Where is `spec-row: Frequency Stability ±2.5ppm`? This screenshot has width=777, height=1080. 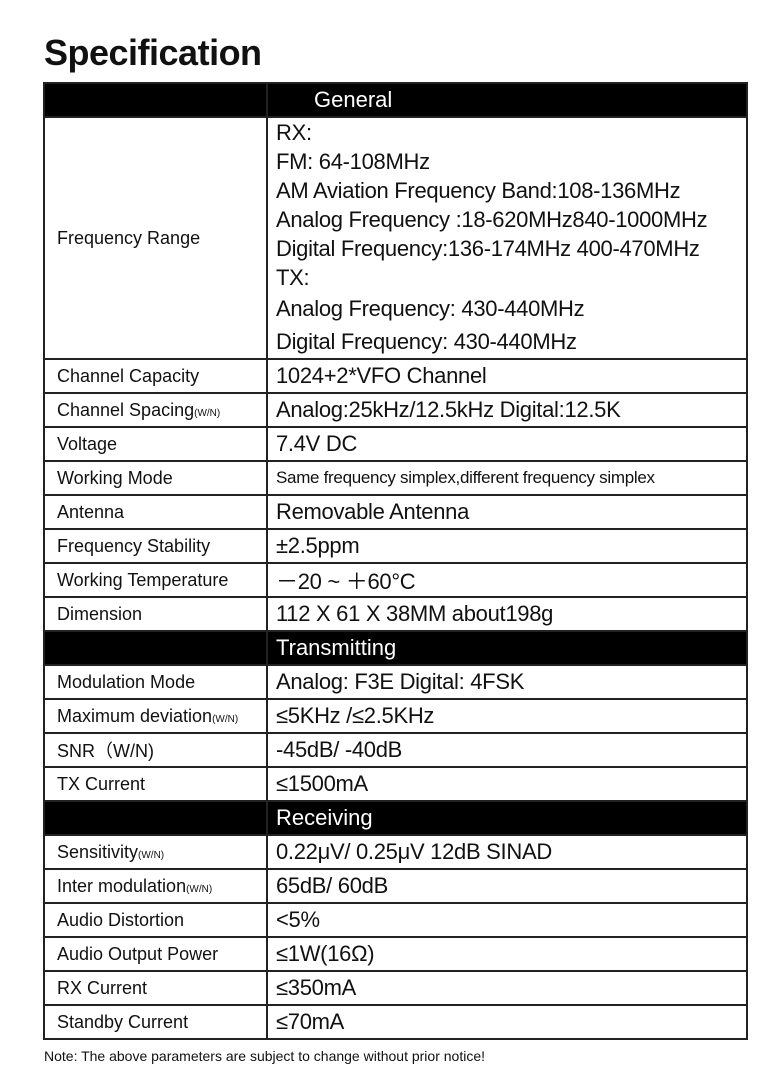 spec-row: Frequency Stability ±2.5ppm is located at coordinates (395, 546).